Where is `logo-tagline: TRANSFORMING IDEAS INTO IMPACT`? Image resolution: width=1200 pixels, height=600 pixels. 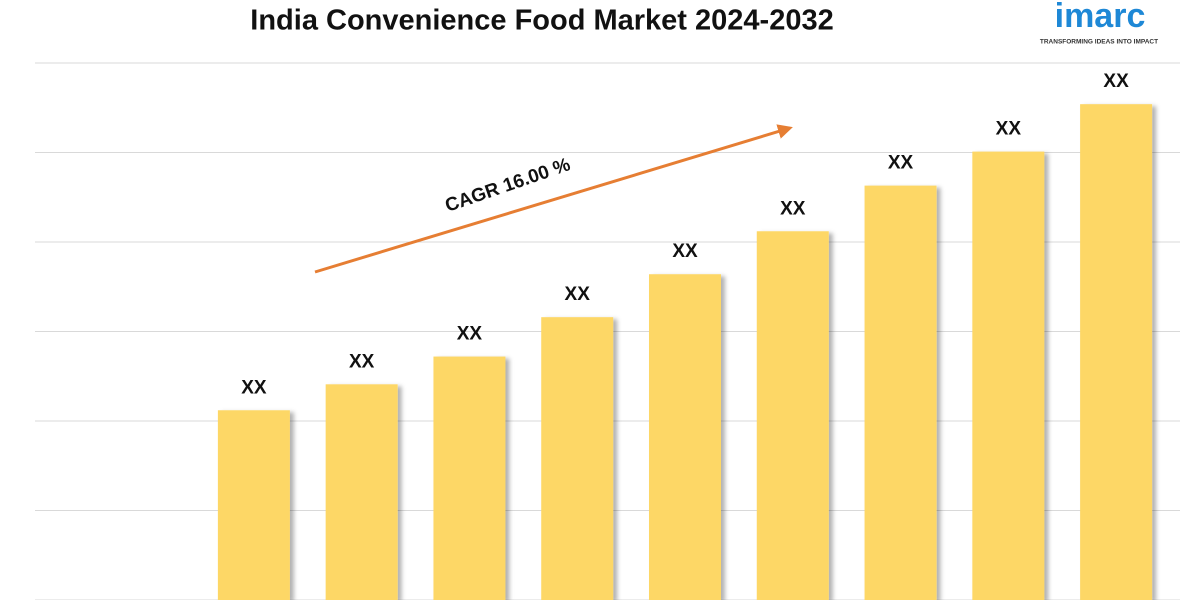
logo-tagline: TRANSFORMING IDEAS INTO IMPACT is located at coordinates (1099, 42).